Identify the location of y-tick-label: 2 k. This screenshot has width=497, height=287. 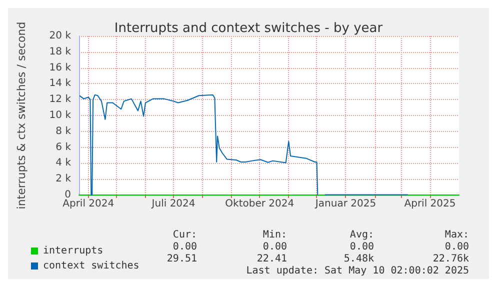
(64, 179).